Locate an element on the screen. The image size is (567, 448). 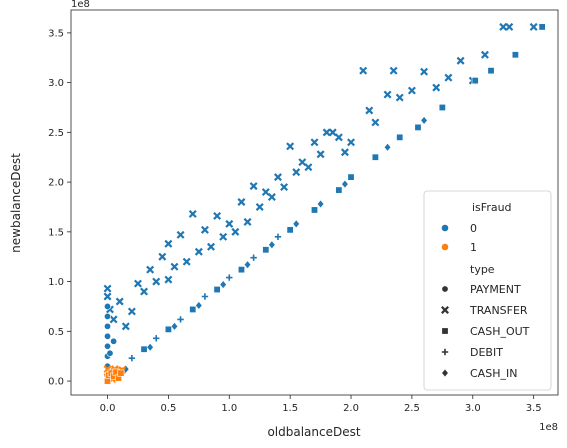
y-axis-ticks: 0.0 0.5 1.0 1.5 2.0 2.5 3.0 3.5 is located at coordinates (59, 208).